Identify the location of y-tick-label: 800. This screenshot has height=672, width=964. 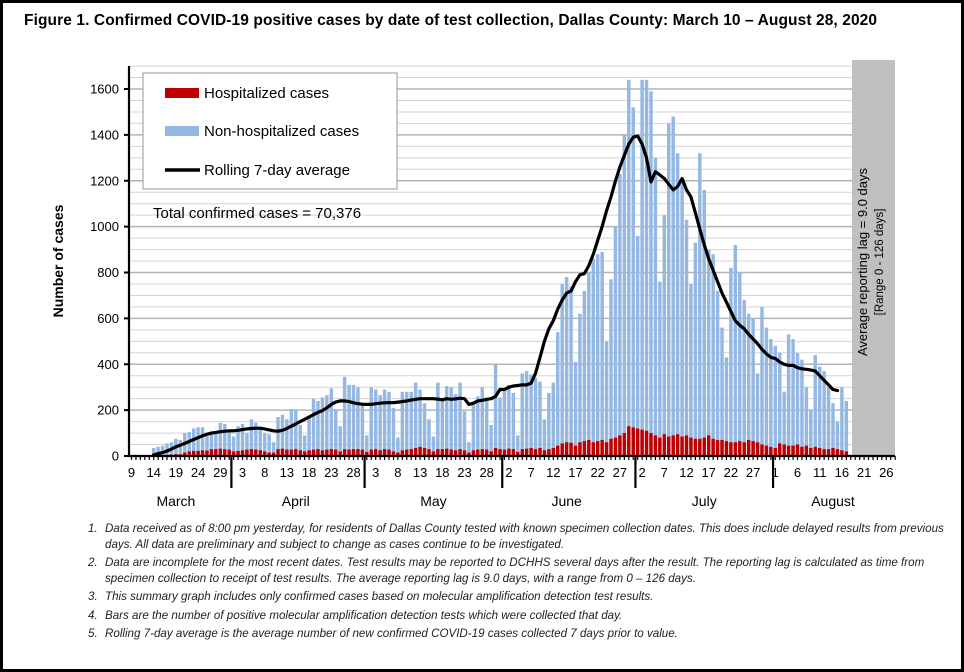
(108, 272).